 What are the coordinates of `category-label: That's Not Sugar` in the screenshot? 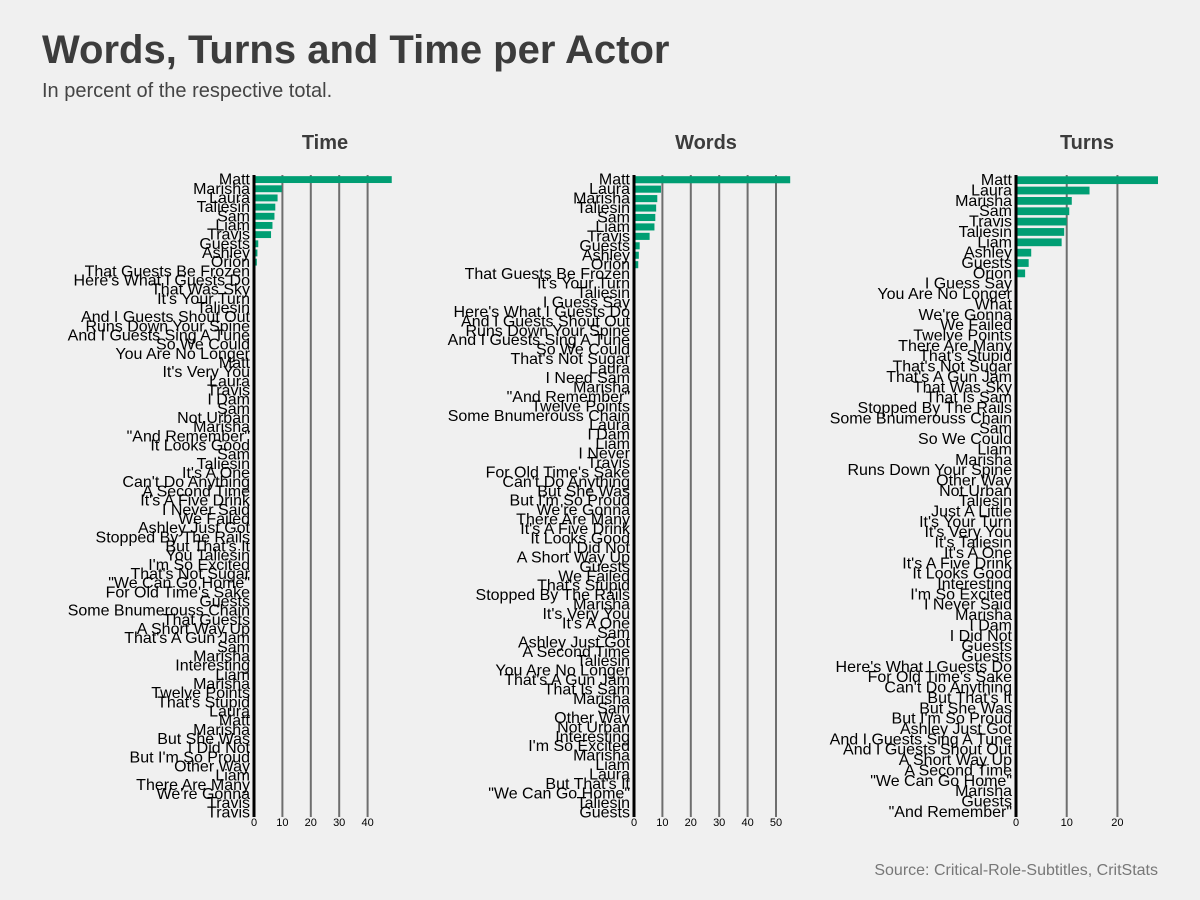 It's located at (190, 574).